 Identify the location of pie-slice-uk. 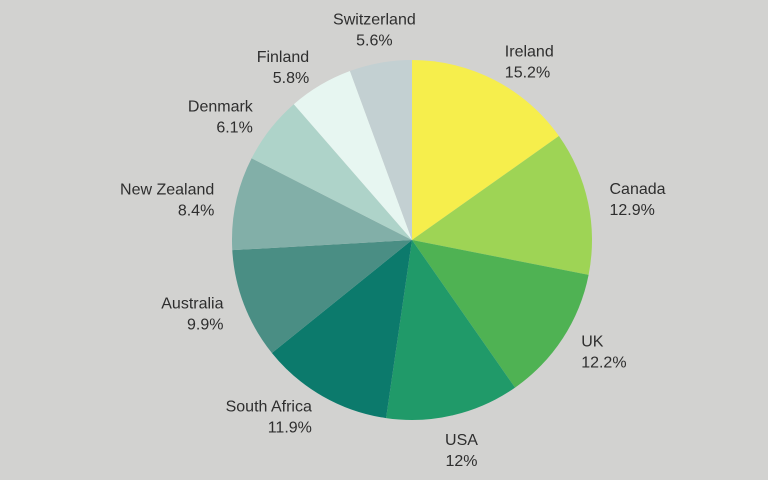
(500, 314).